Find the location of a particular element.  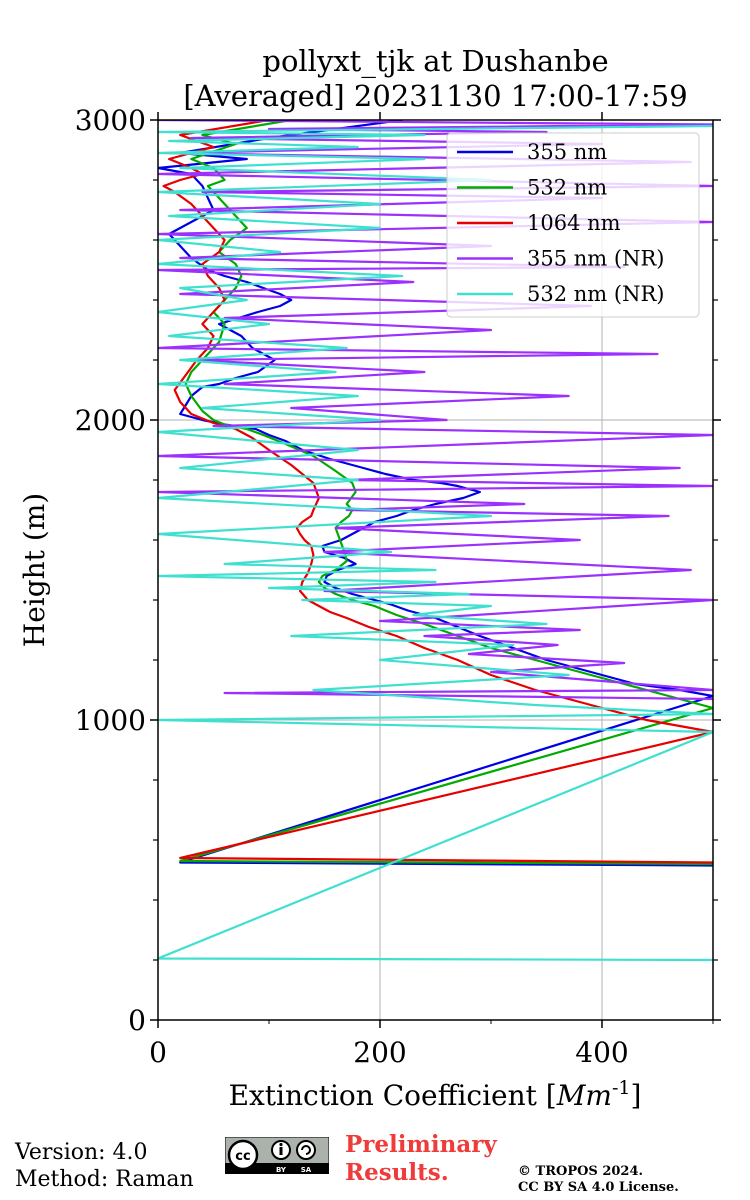

chart-subtitle: [Averaged] 20231130 17:00-17:59 is located at coordinates (435, 96).